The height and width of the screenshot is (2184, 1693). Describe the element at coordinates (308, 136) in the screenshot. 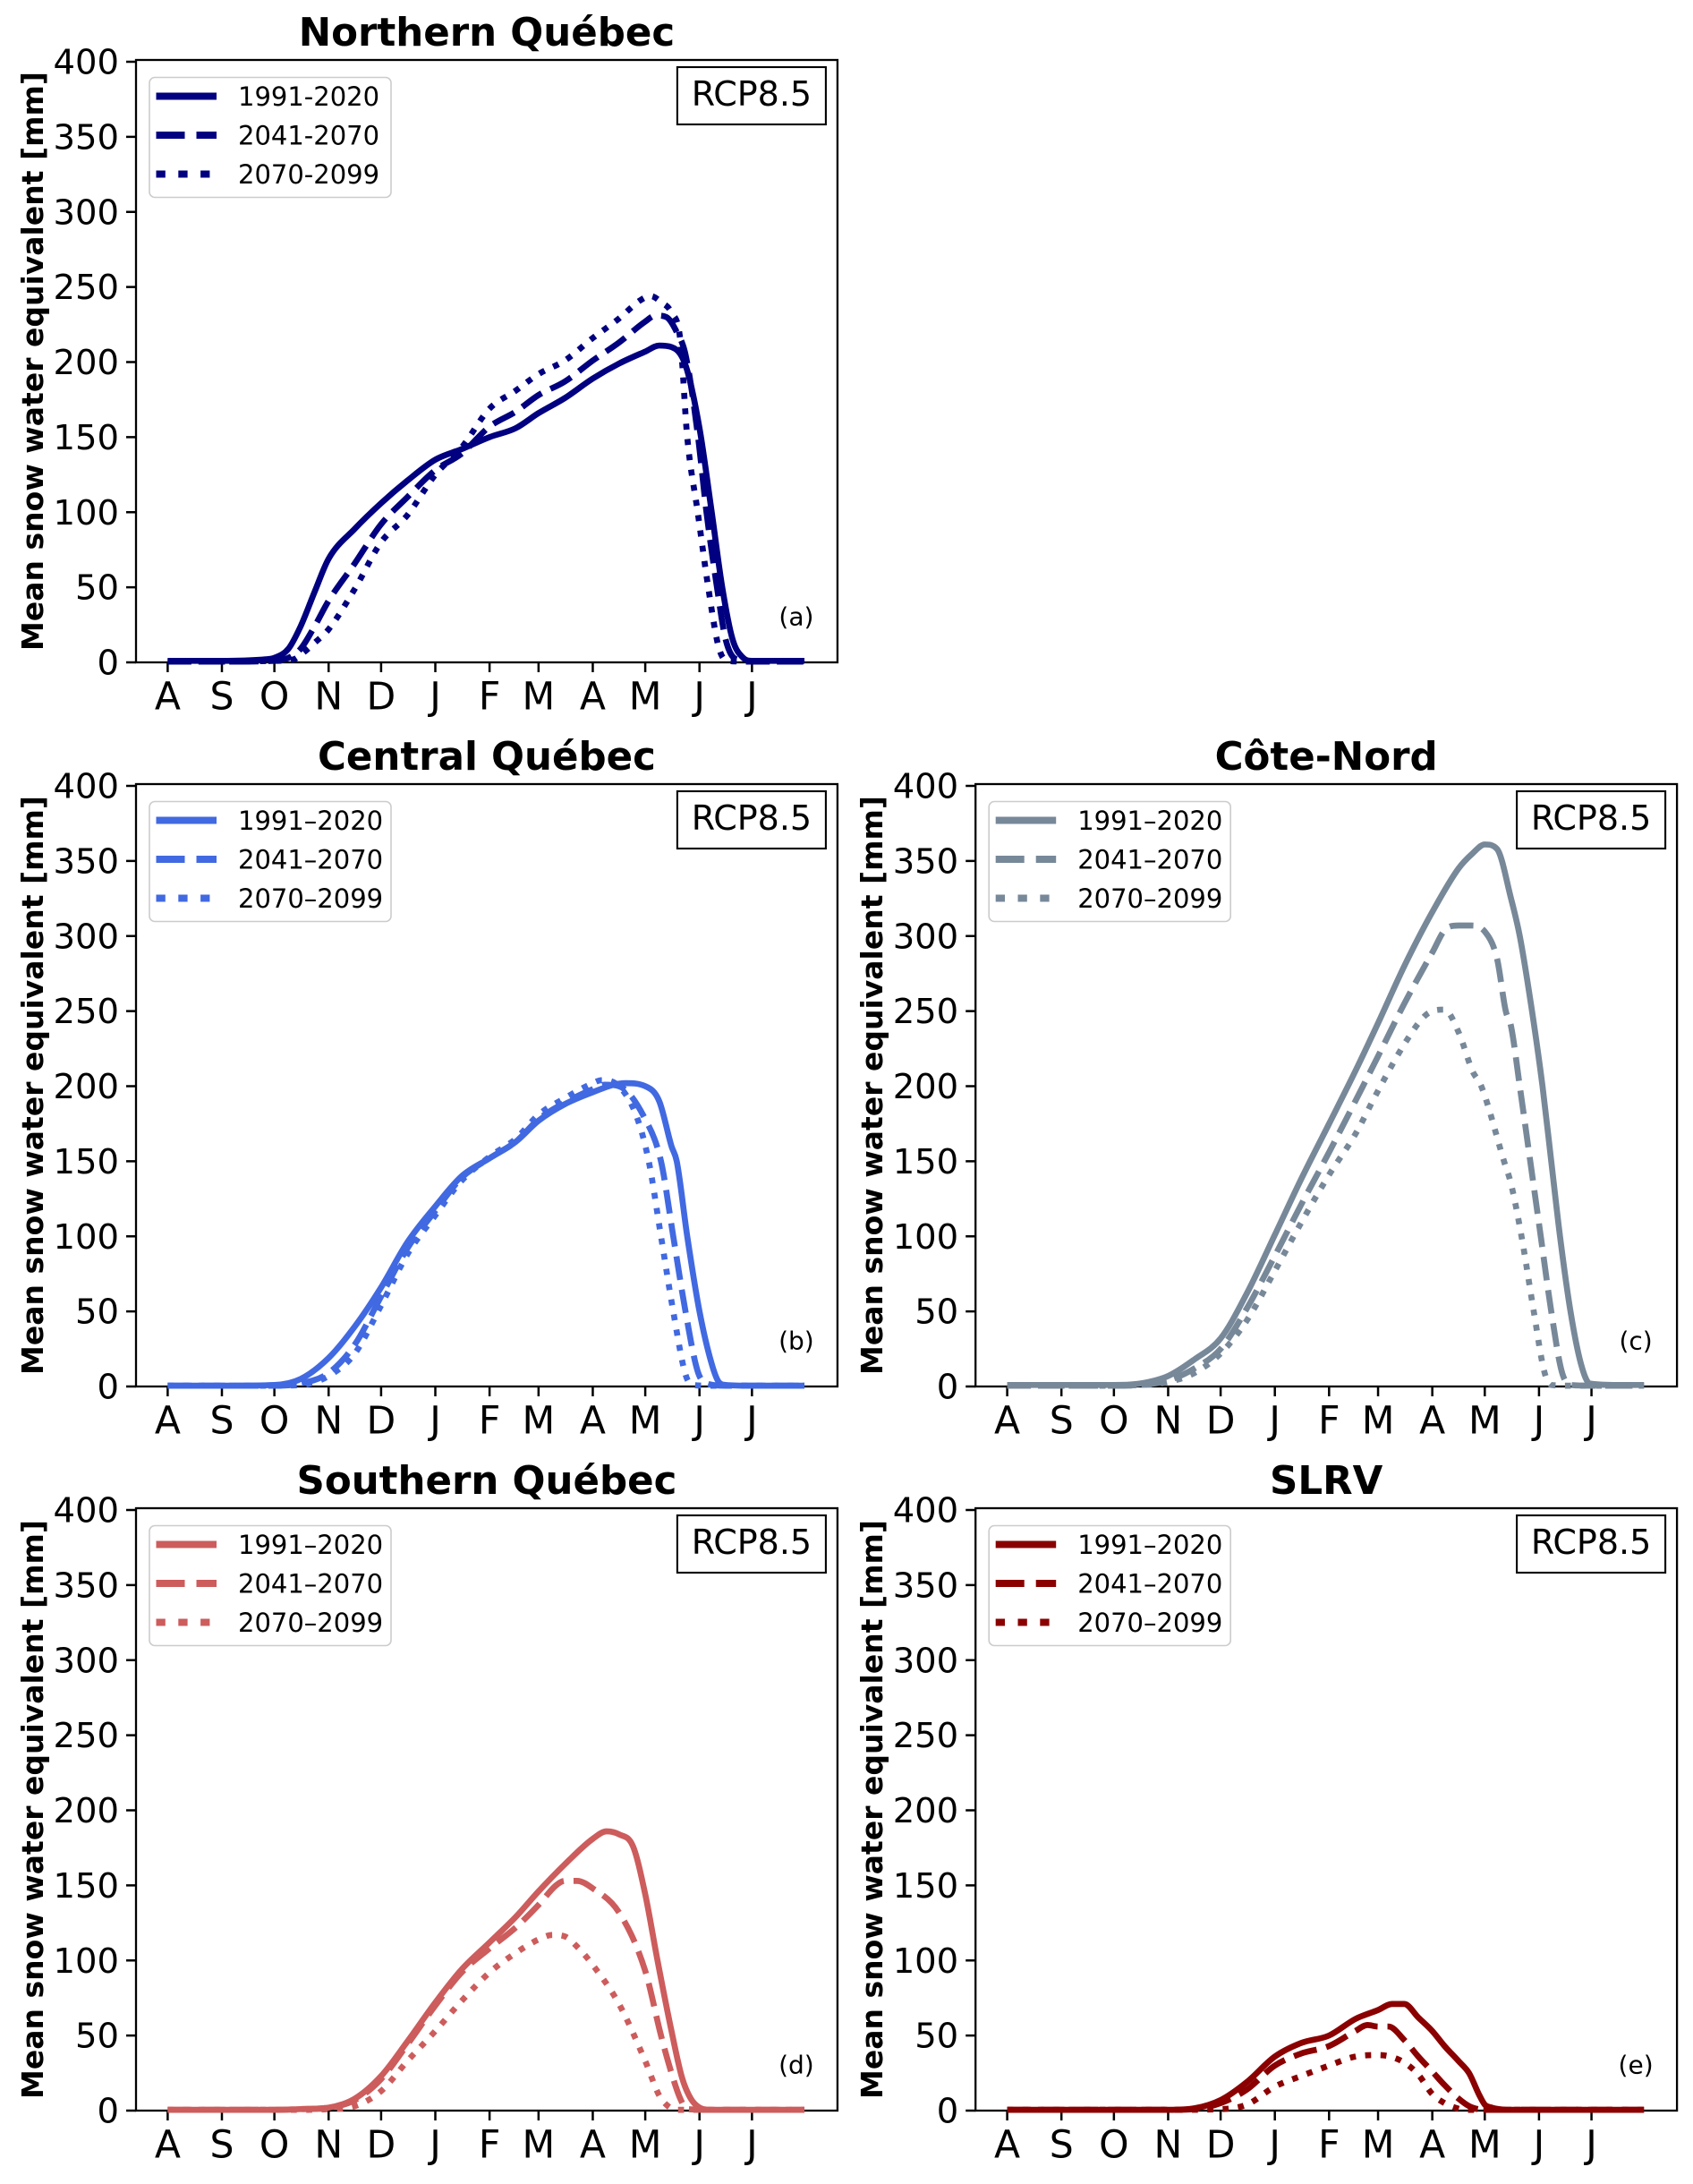

I see `legend-label: 2041-2070` at that location.